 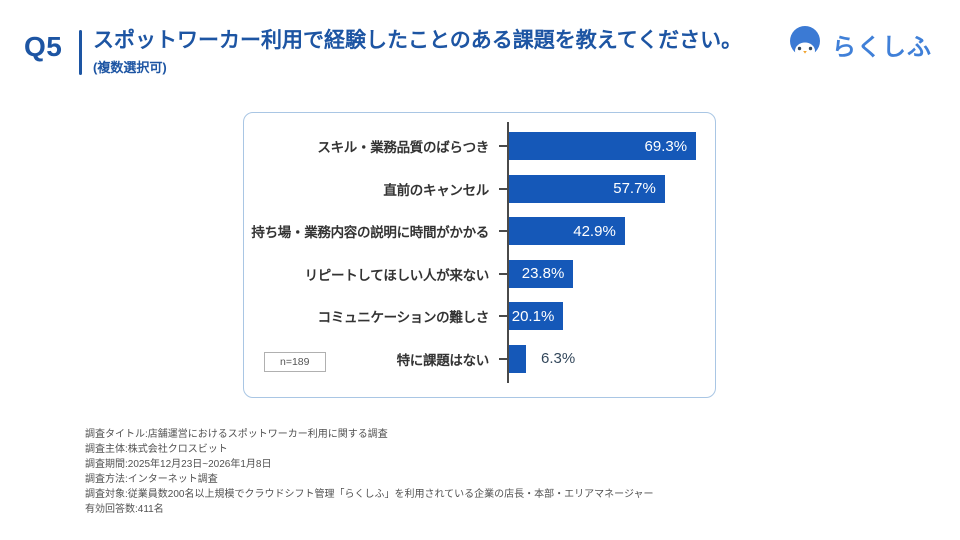 I want to click on penguin-icon, so click(x=805, y=44).